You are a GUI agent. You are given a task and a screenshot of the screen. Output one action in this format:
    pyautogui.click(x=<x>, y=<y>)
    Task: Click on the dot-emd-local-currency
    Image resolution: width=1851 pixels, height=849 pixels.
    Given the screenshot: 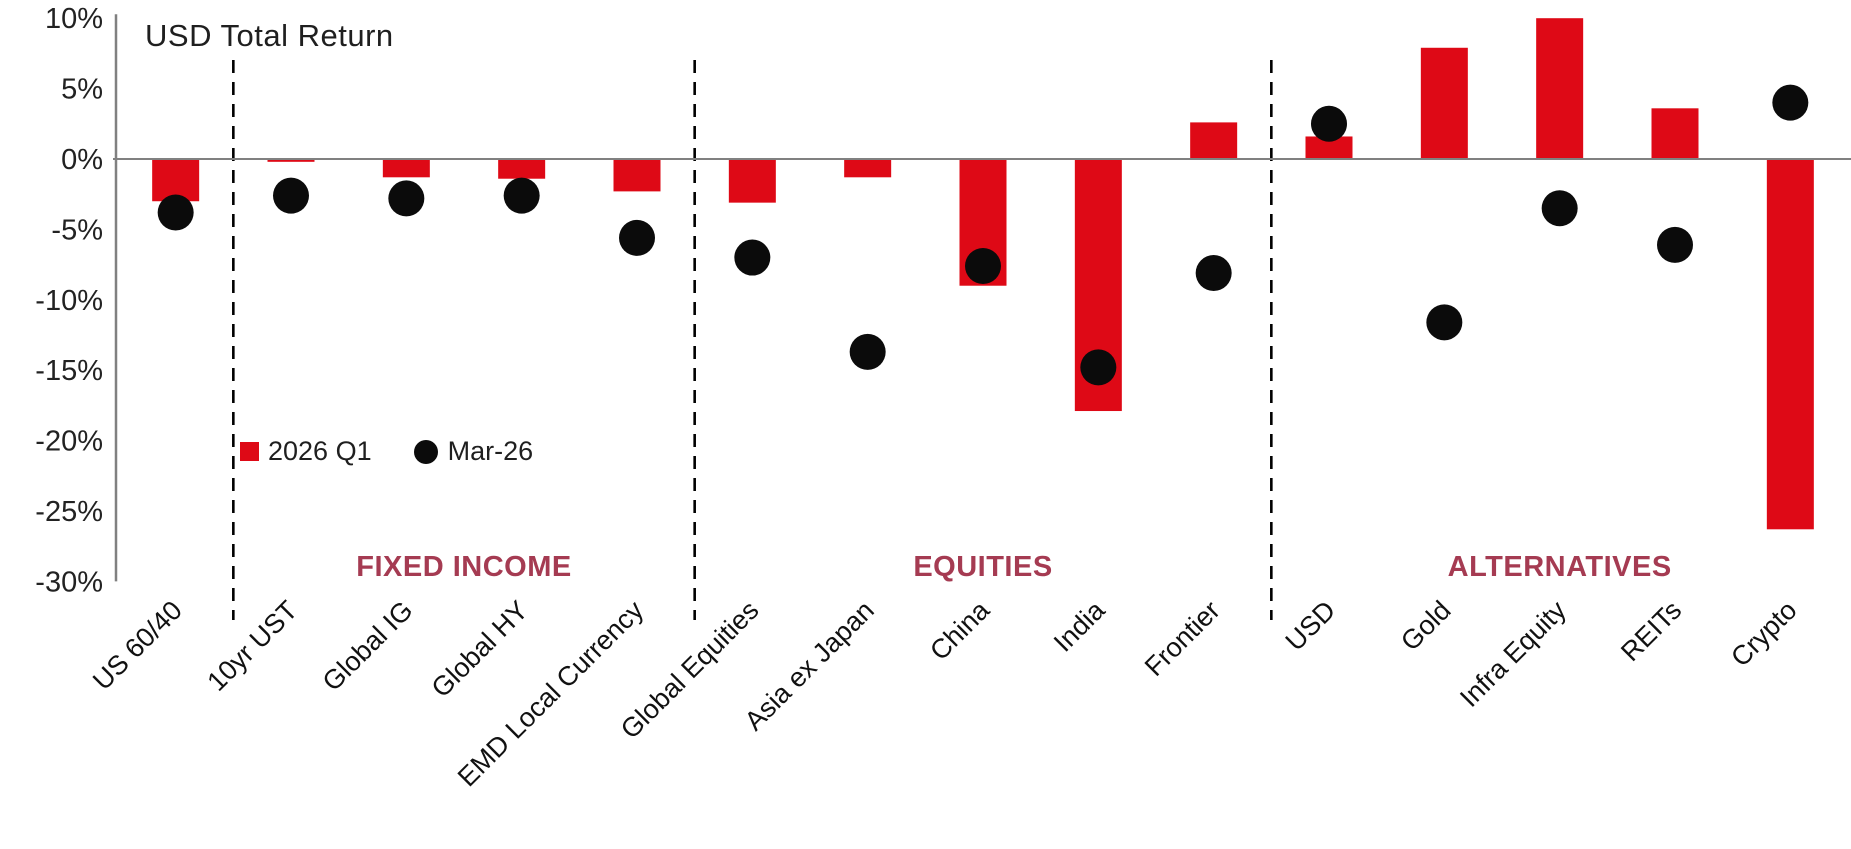 What is the action you would take?
    pyautogui.click(x=637, y=237)
    